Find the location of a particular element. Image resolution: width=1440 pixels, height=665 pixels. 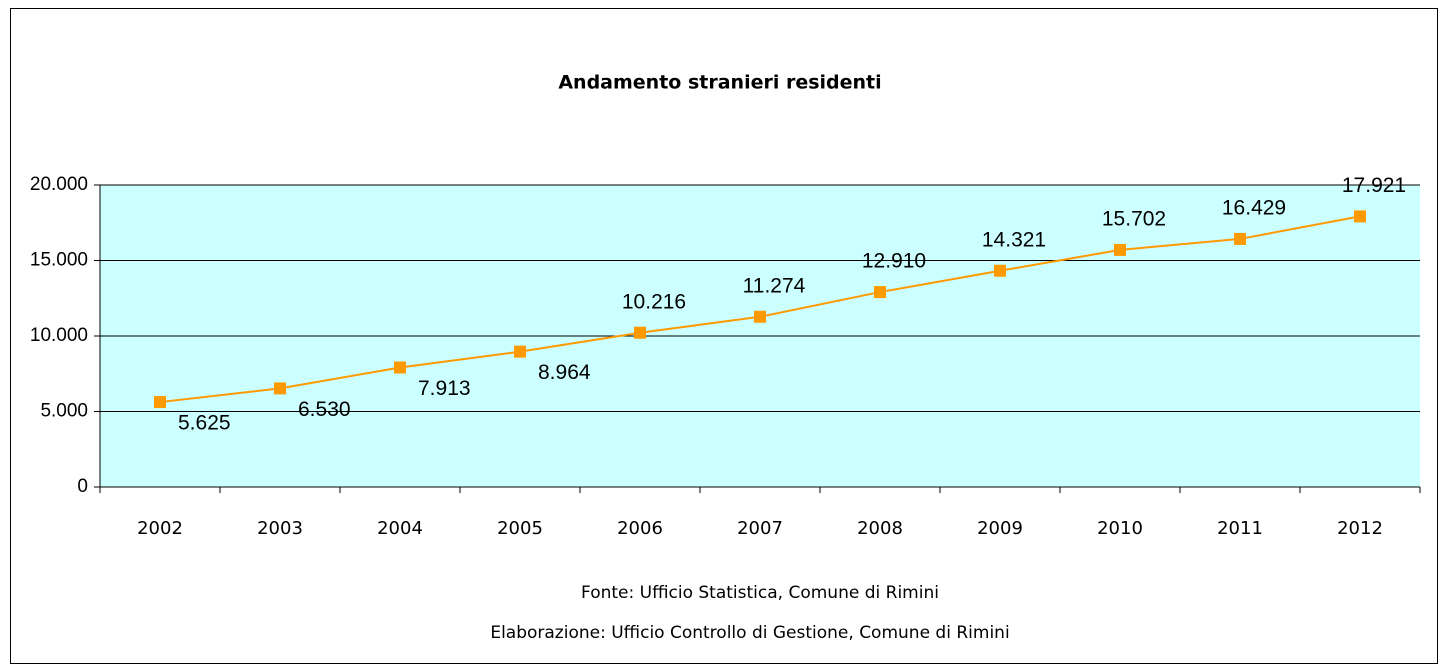

data-label: 17.921 is located at coordinates (1374, 185).